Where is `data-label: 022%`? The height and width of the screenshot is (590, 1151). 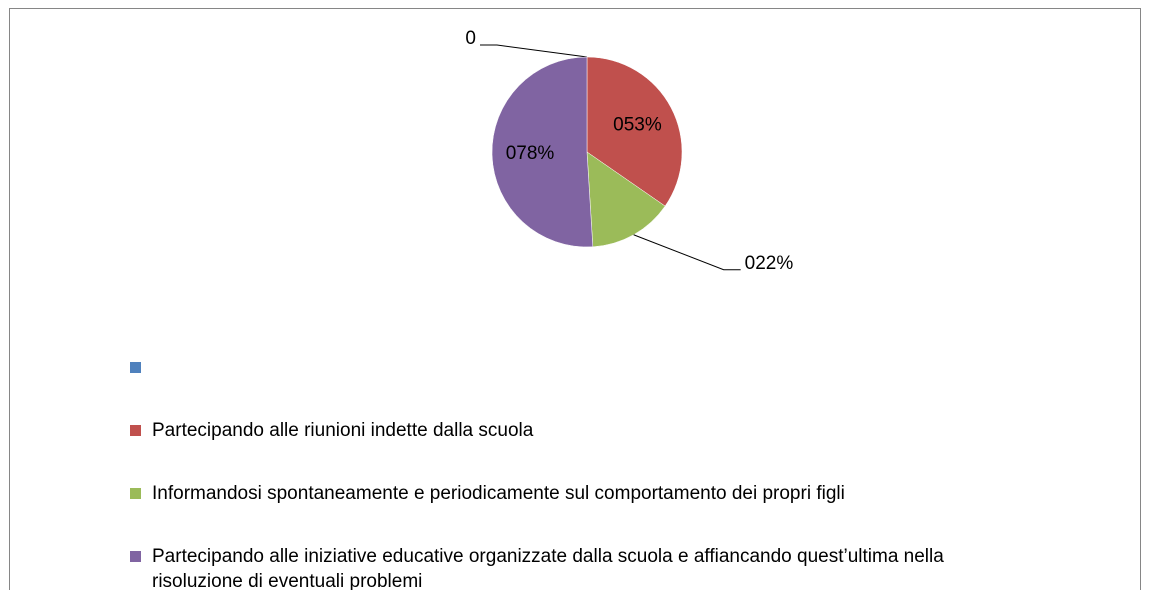
data-label: 022% is located at coordinates (769, 263).